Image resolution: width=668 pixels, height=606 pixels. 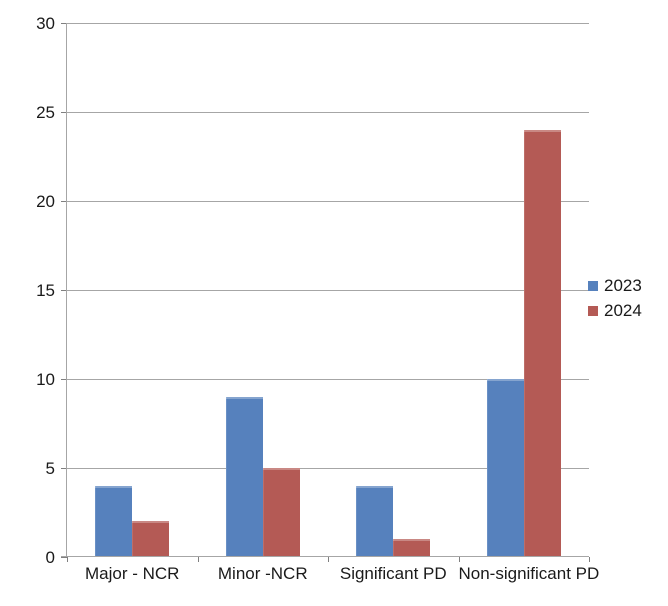 What do you see at coordinates (325, 556) in the screenshot?
I see `x-axis-line` at bounding box center [325, 556].